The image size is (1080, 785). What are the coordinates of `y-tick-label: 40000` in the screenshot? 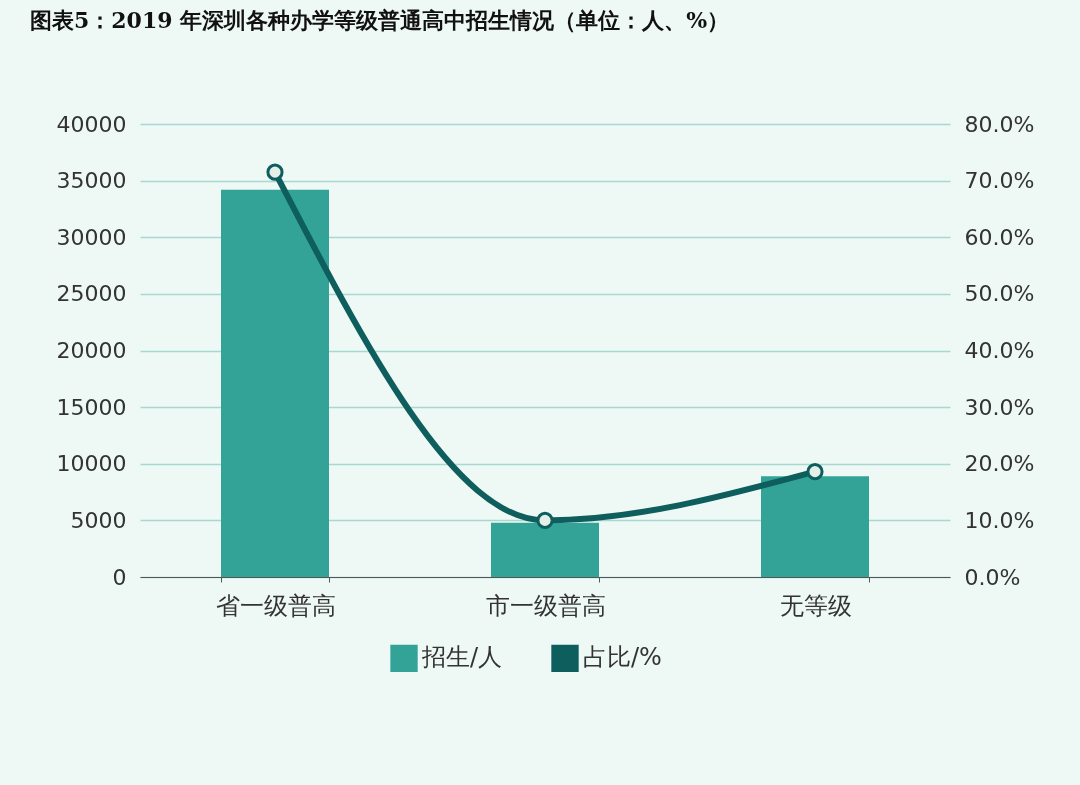 It's located at (91, 124).